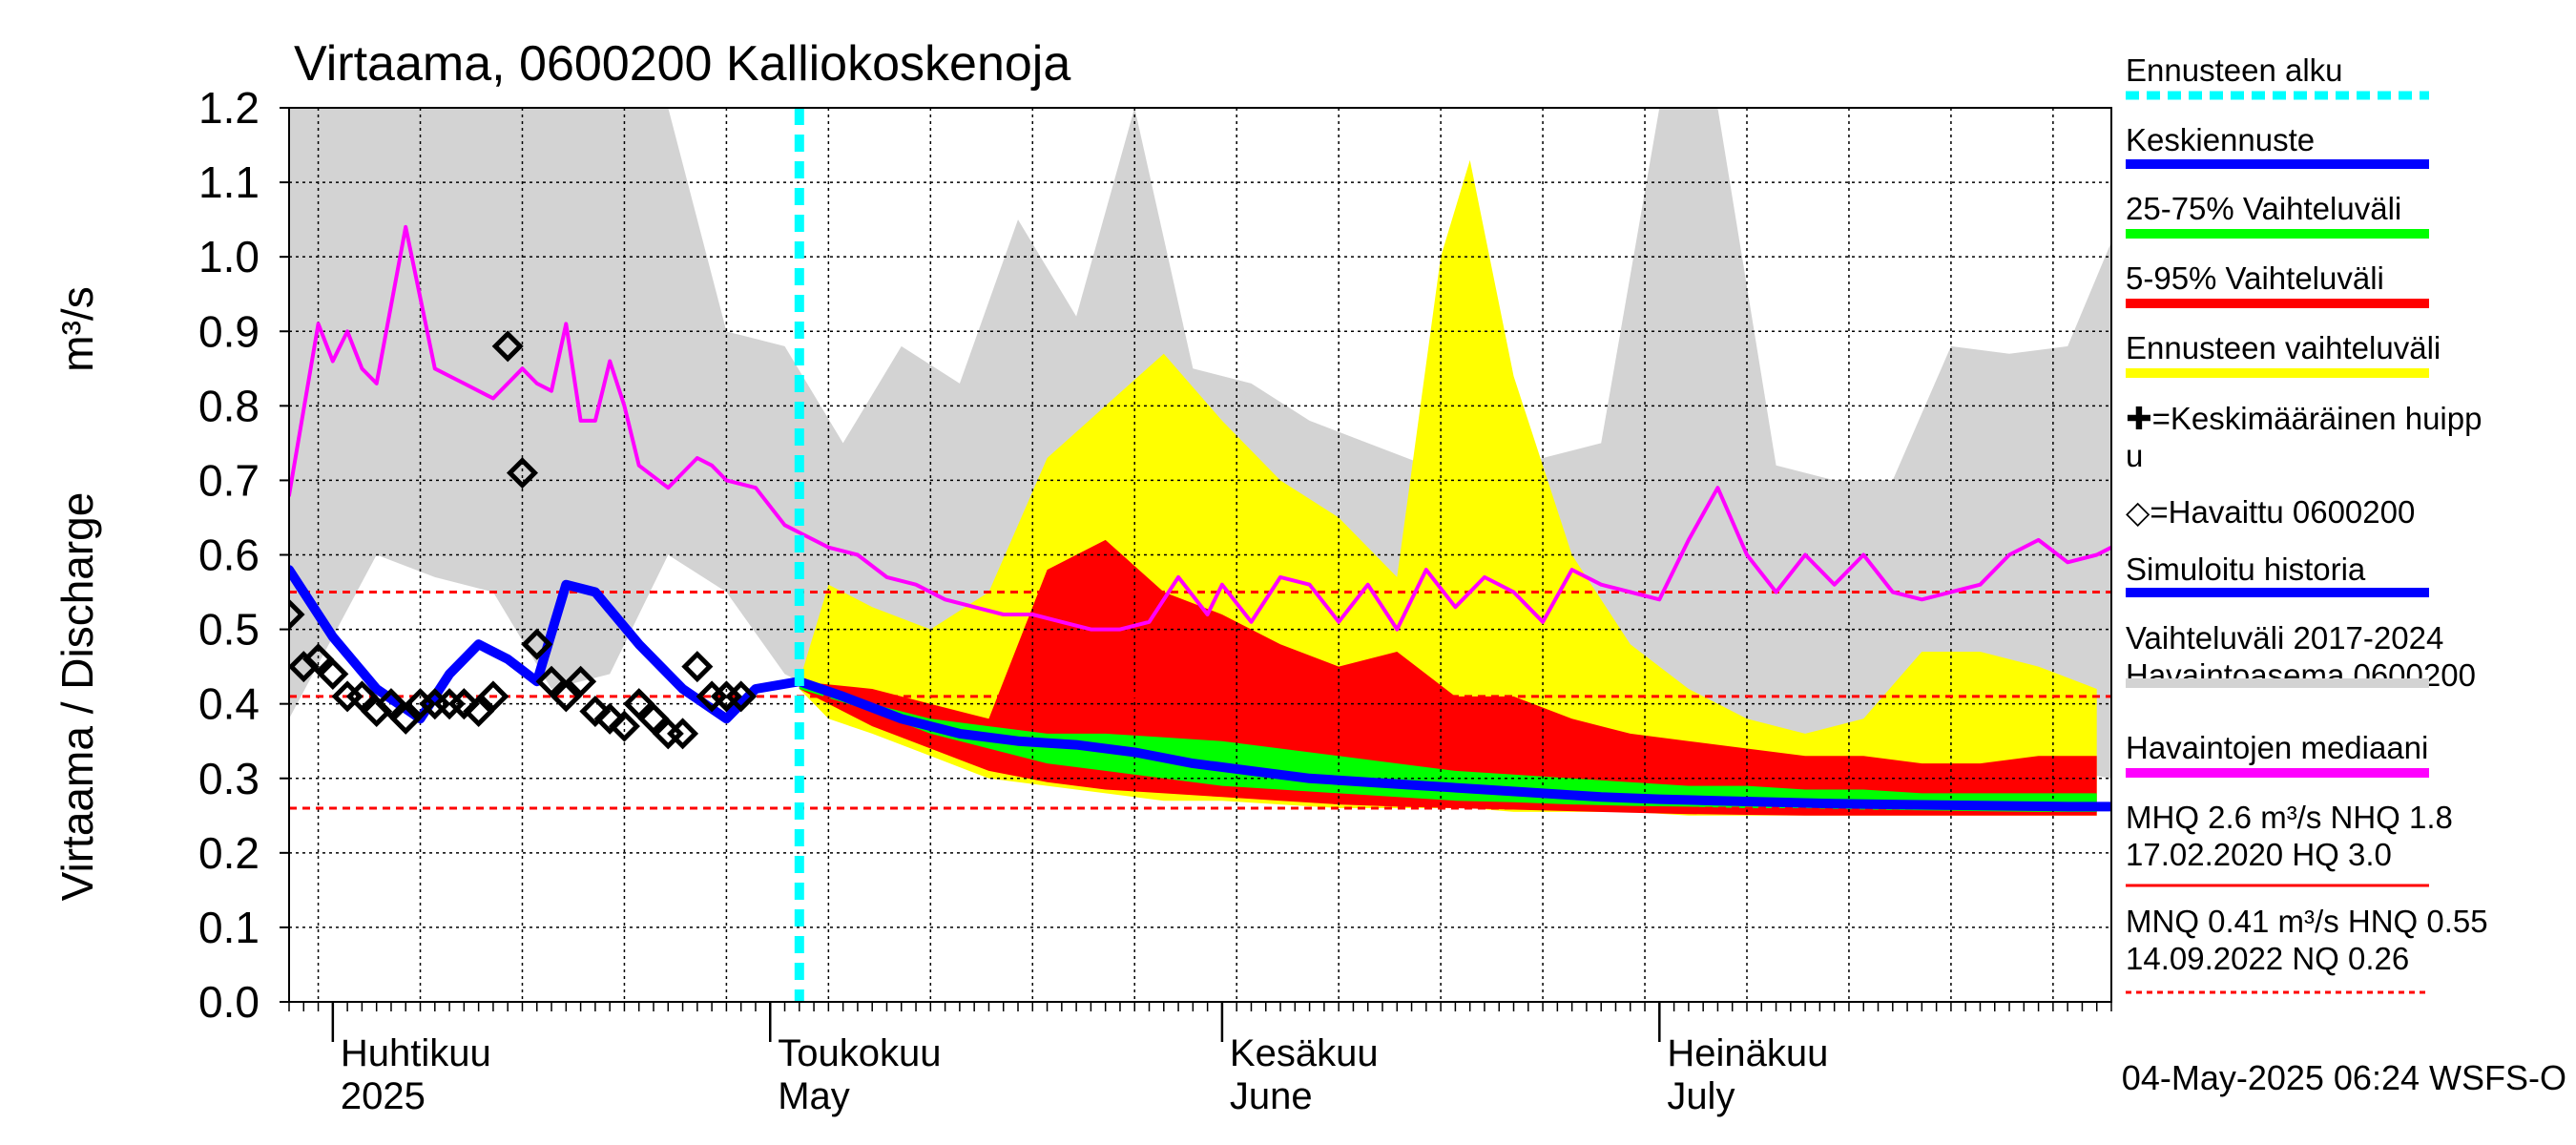  What do you see at coordinates (229, 1002) in the screenshot?
I see `y-tick-label: 0.0` at bounding box center [229, 1002].